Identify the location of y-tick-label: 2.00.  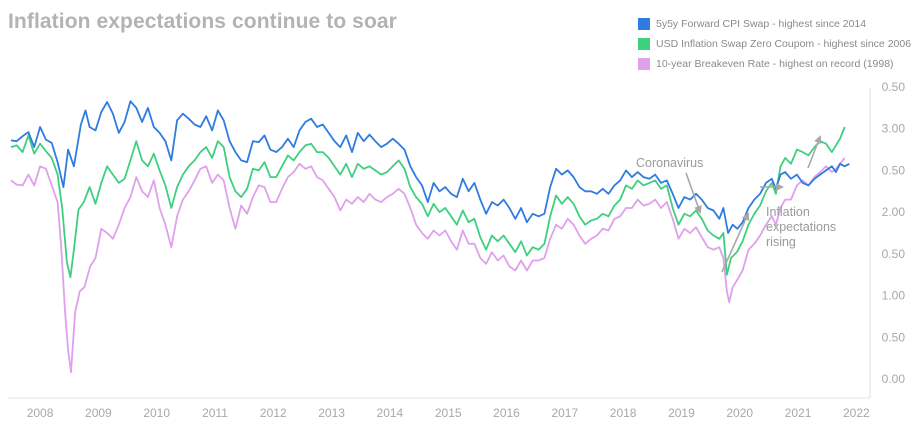
(894, 212).